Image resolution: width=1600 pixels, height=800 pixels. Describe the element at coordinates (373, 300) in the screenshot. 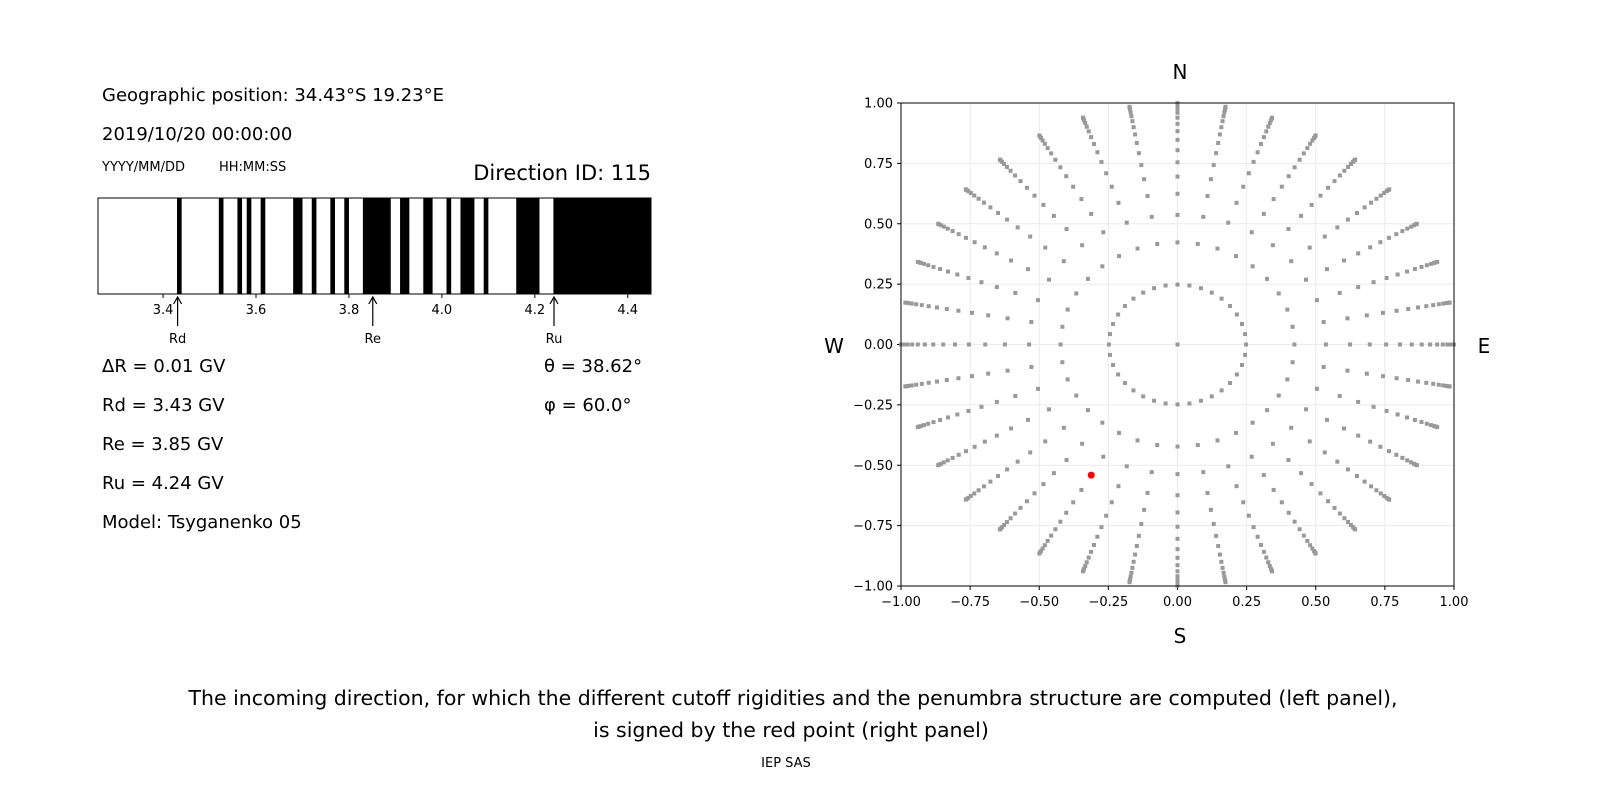

I see `arrow-head-icon` at that location.